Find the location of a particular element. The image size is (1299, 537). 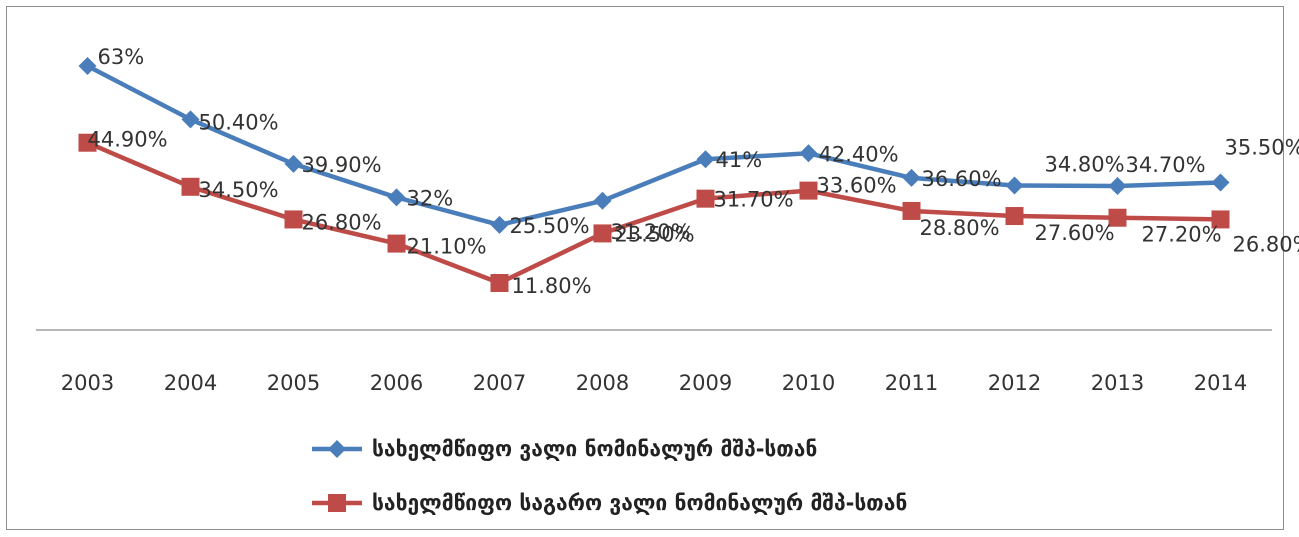

data-label-s2-2008: 23.50% is located at coordinates (655, 234).